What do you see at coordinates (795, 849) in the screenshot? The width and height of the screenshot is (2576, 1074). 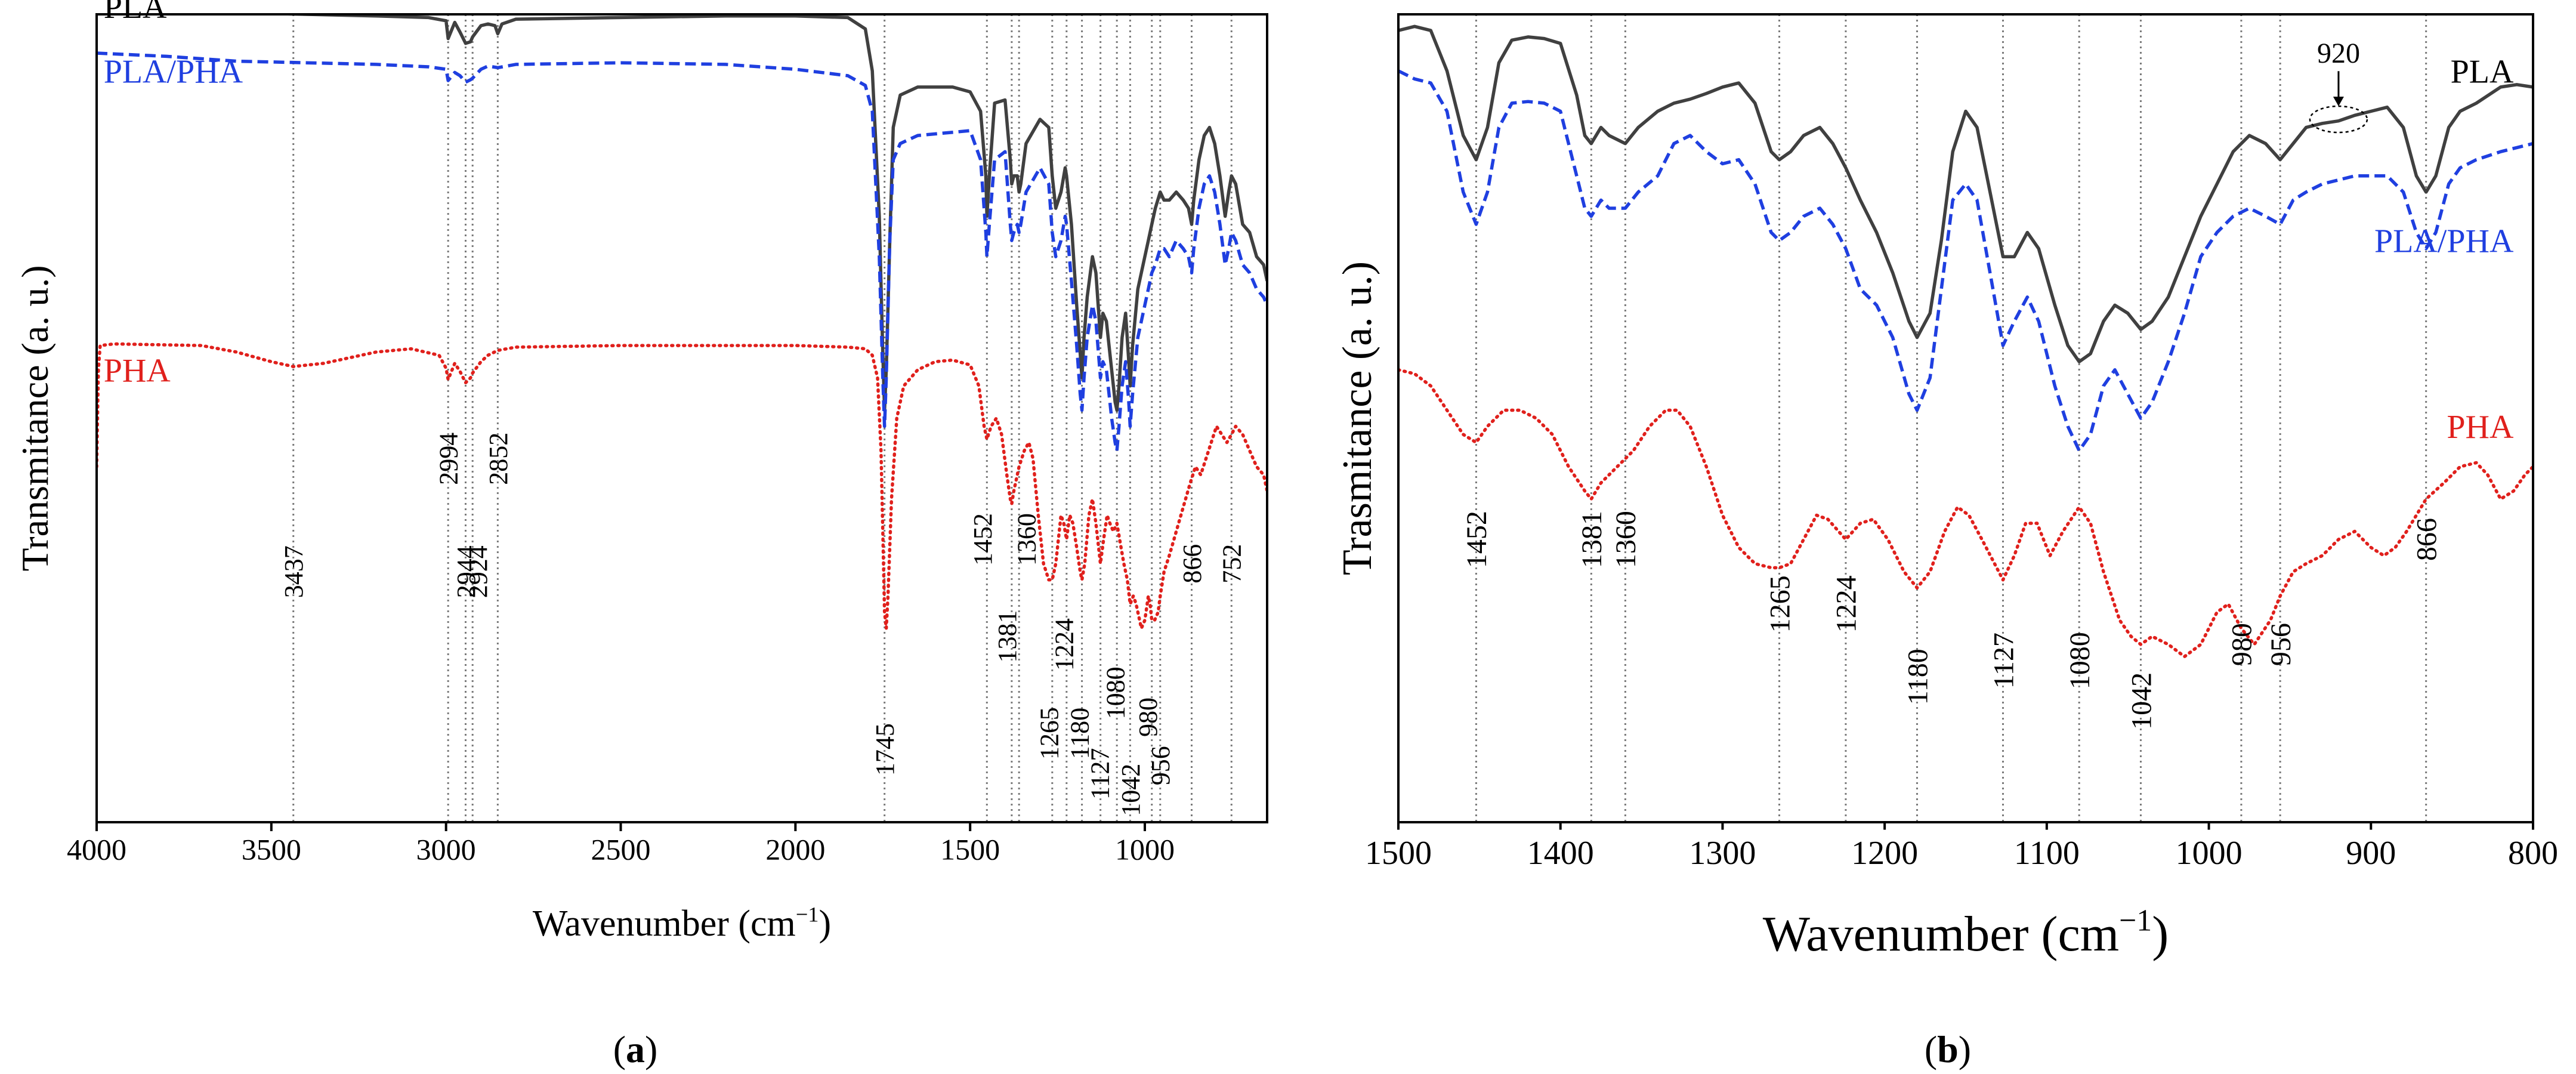 I see `panel-0-x-tick-label-2000: 2000` at bounding box center [795, 849].